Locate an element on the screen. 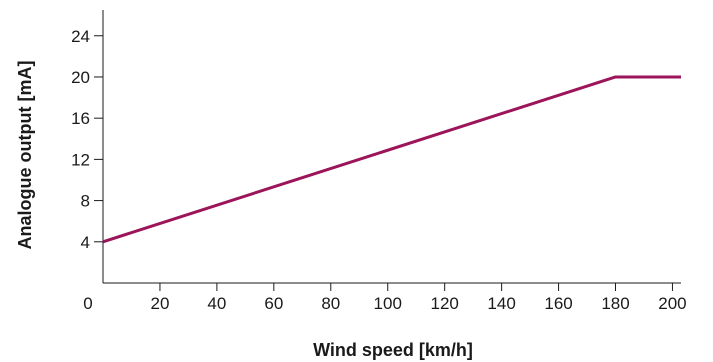 Image resolution: width=713 pixels, height=362 pixels. y-ticks: 4 8 12 16 20 24 is located at coordinates (87, 139).